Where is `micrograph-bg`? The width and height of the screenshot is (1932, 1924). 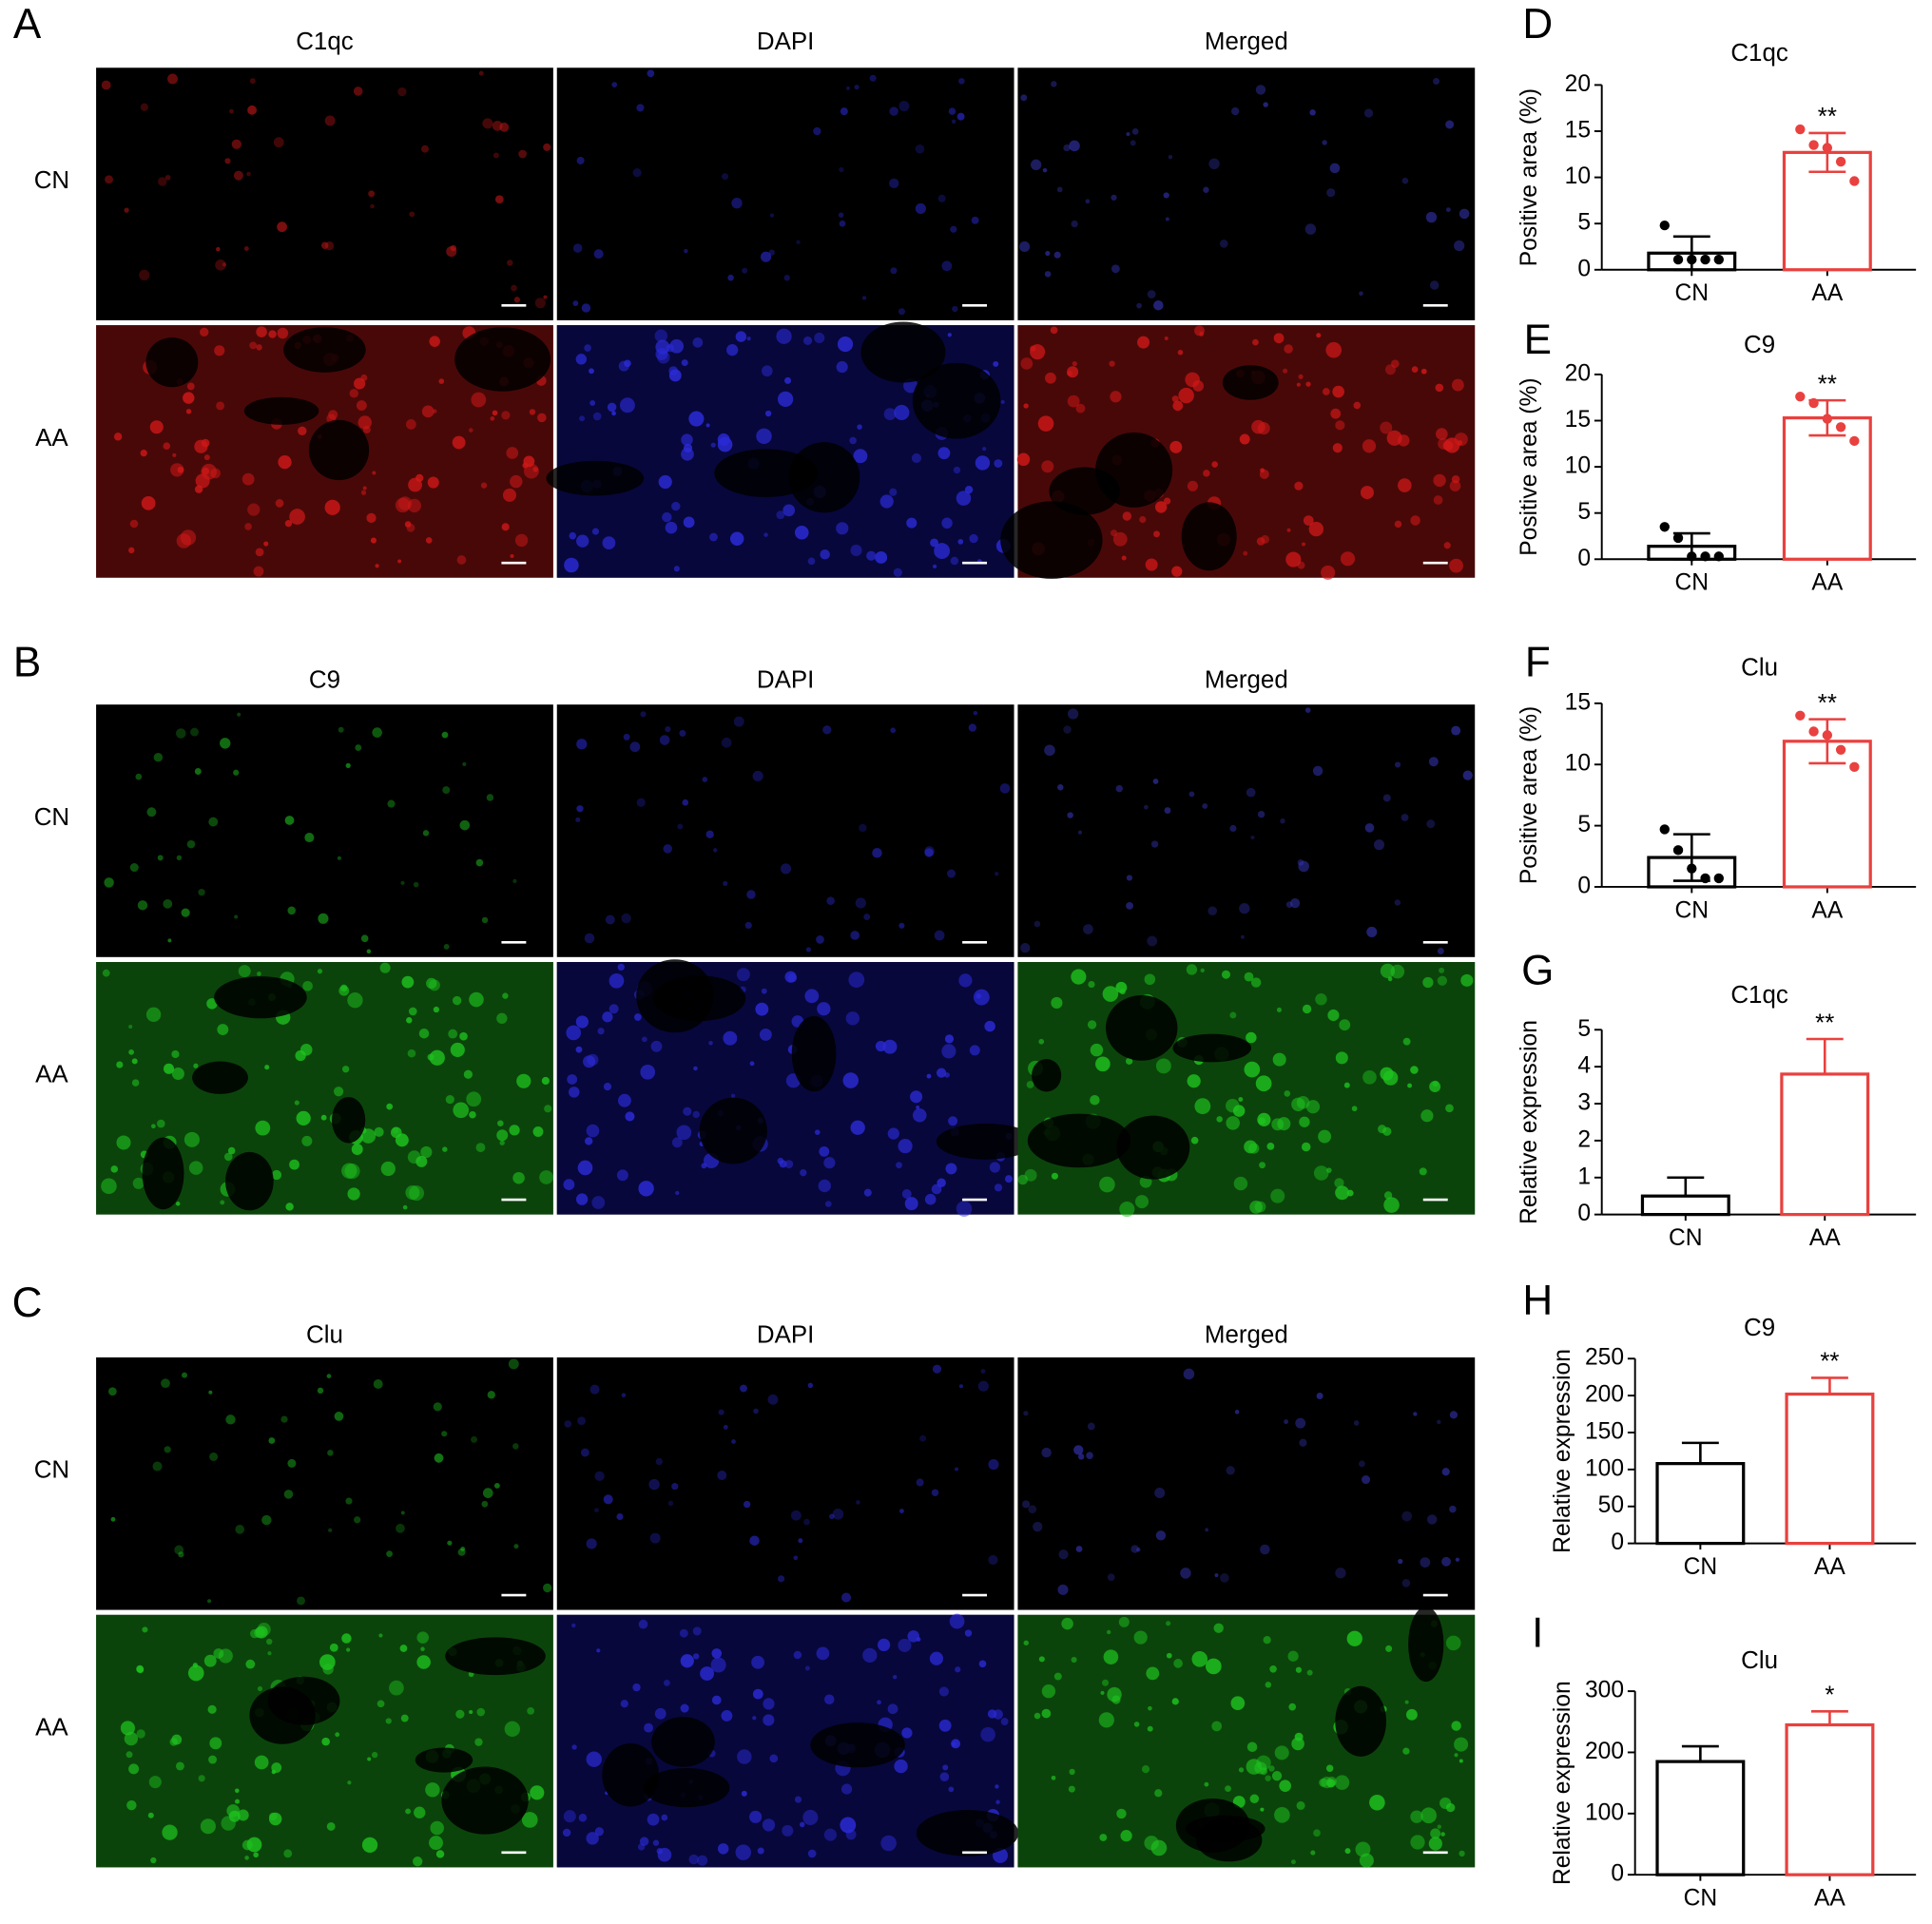 micrograph-bg is located at coordinates (324, 1483).